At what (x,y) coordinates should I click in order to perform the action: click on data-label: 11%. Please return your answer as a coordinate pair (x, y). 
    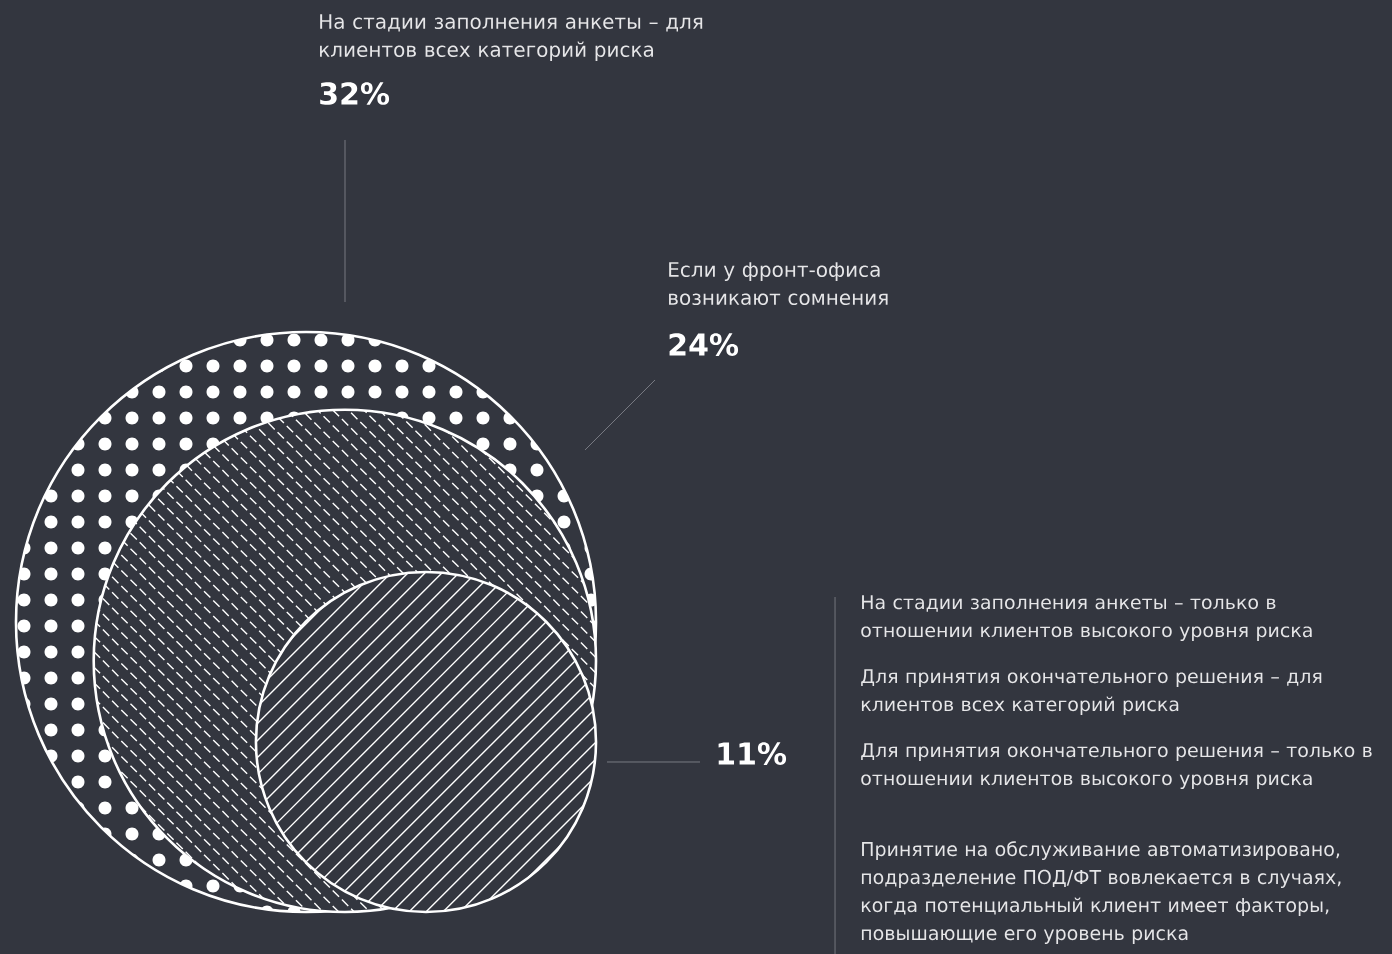
    Looking at the image, I should click on (752, 753).